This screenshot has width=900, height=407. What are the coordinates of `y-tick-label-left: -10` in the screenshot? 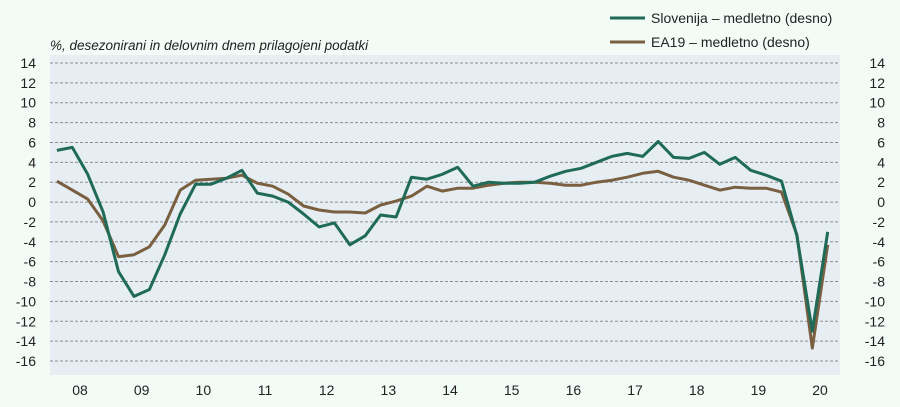 It's located at (26, 301).